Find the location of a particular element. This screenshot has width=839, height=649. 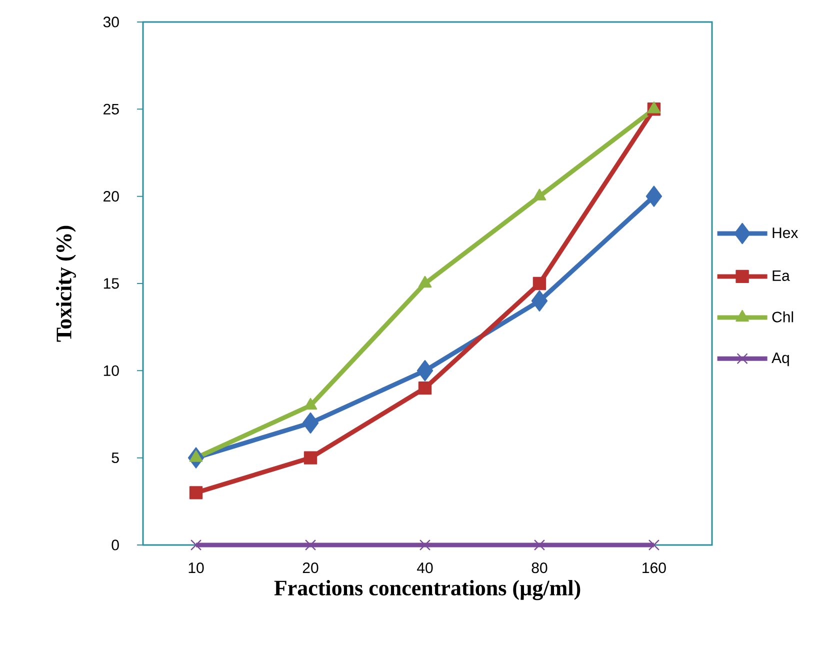

y-tick-label: 5 is located at coordinates (115, 458).